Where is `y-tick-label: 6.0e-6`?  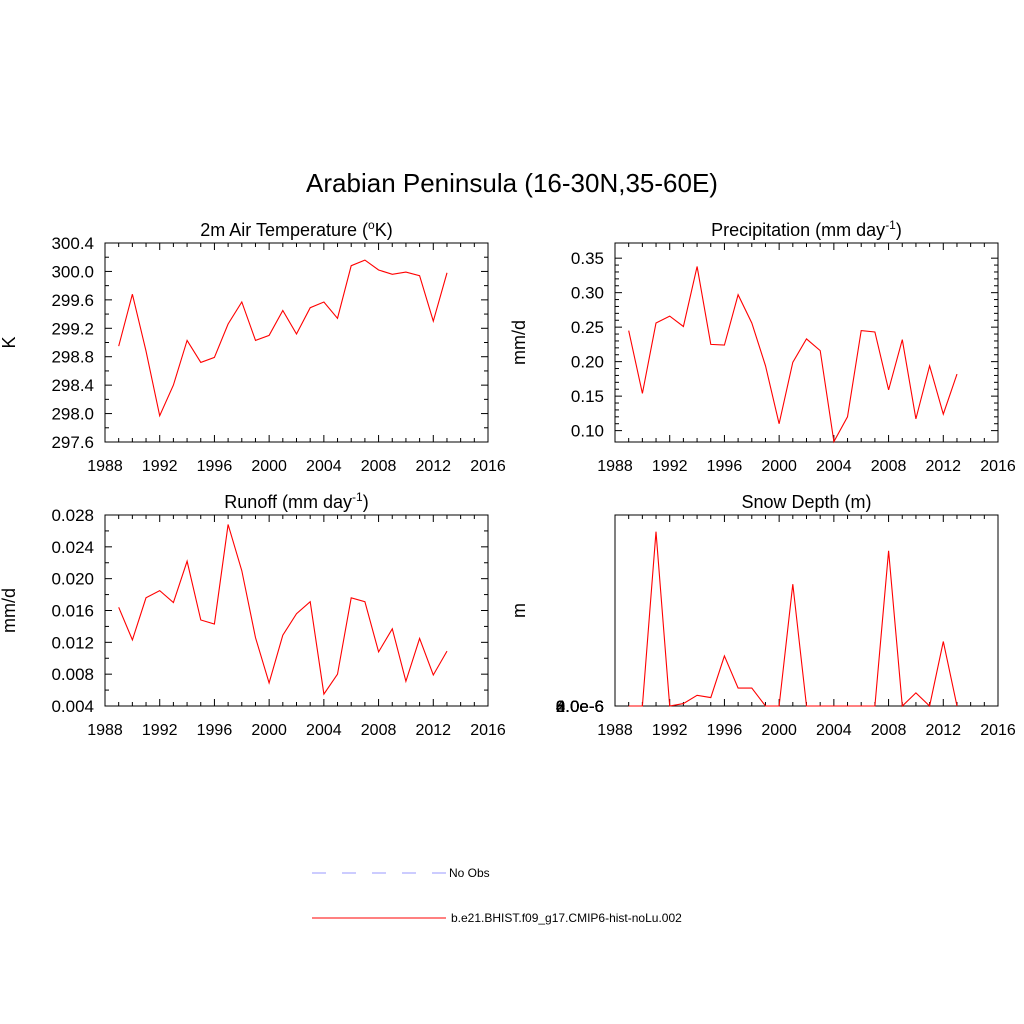
y-tick-label: 6.0e-6 is located at coordinates (580, 706).